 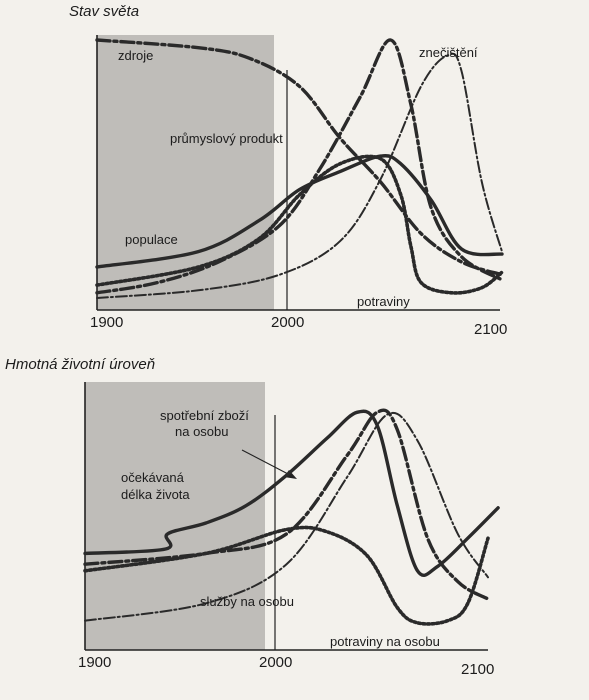 What do you see at coordinates (286, 575) in the screenshot?
I see `series-potraviny-na-osobu` at bounding box center [286, 575].